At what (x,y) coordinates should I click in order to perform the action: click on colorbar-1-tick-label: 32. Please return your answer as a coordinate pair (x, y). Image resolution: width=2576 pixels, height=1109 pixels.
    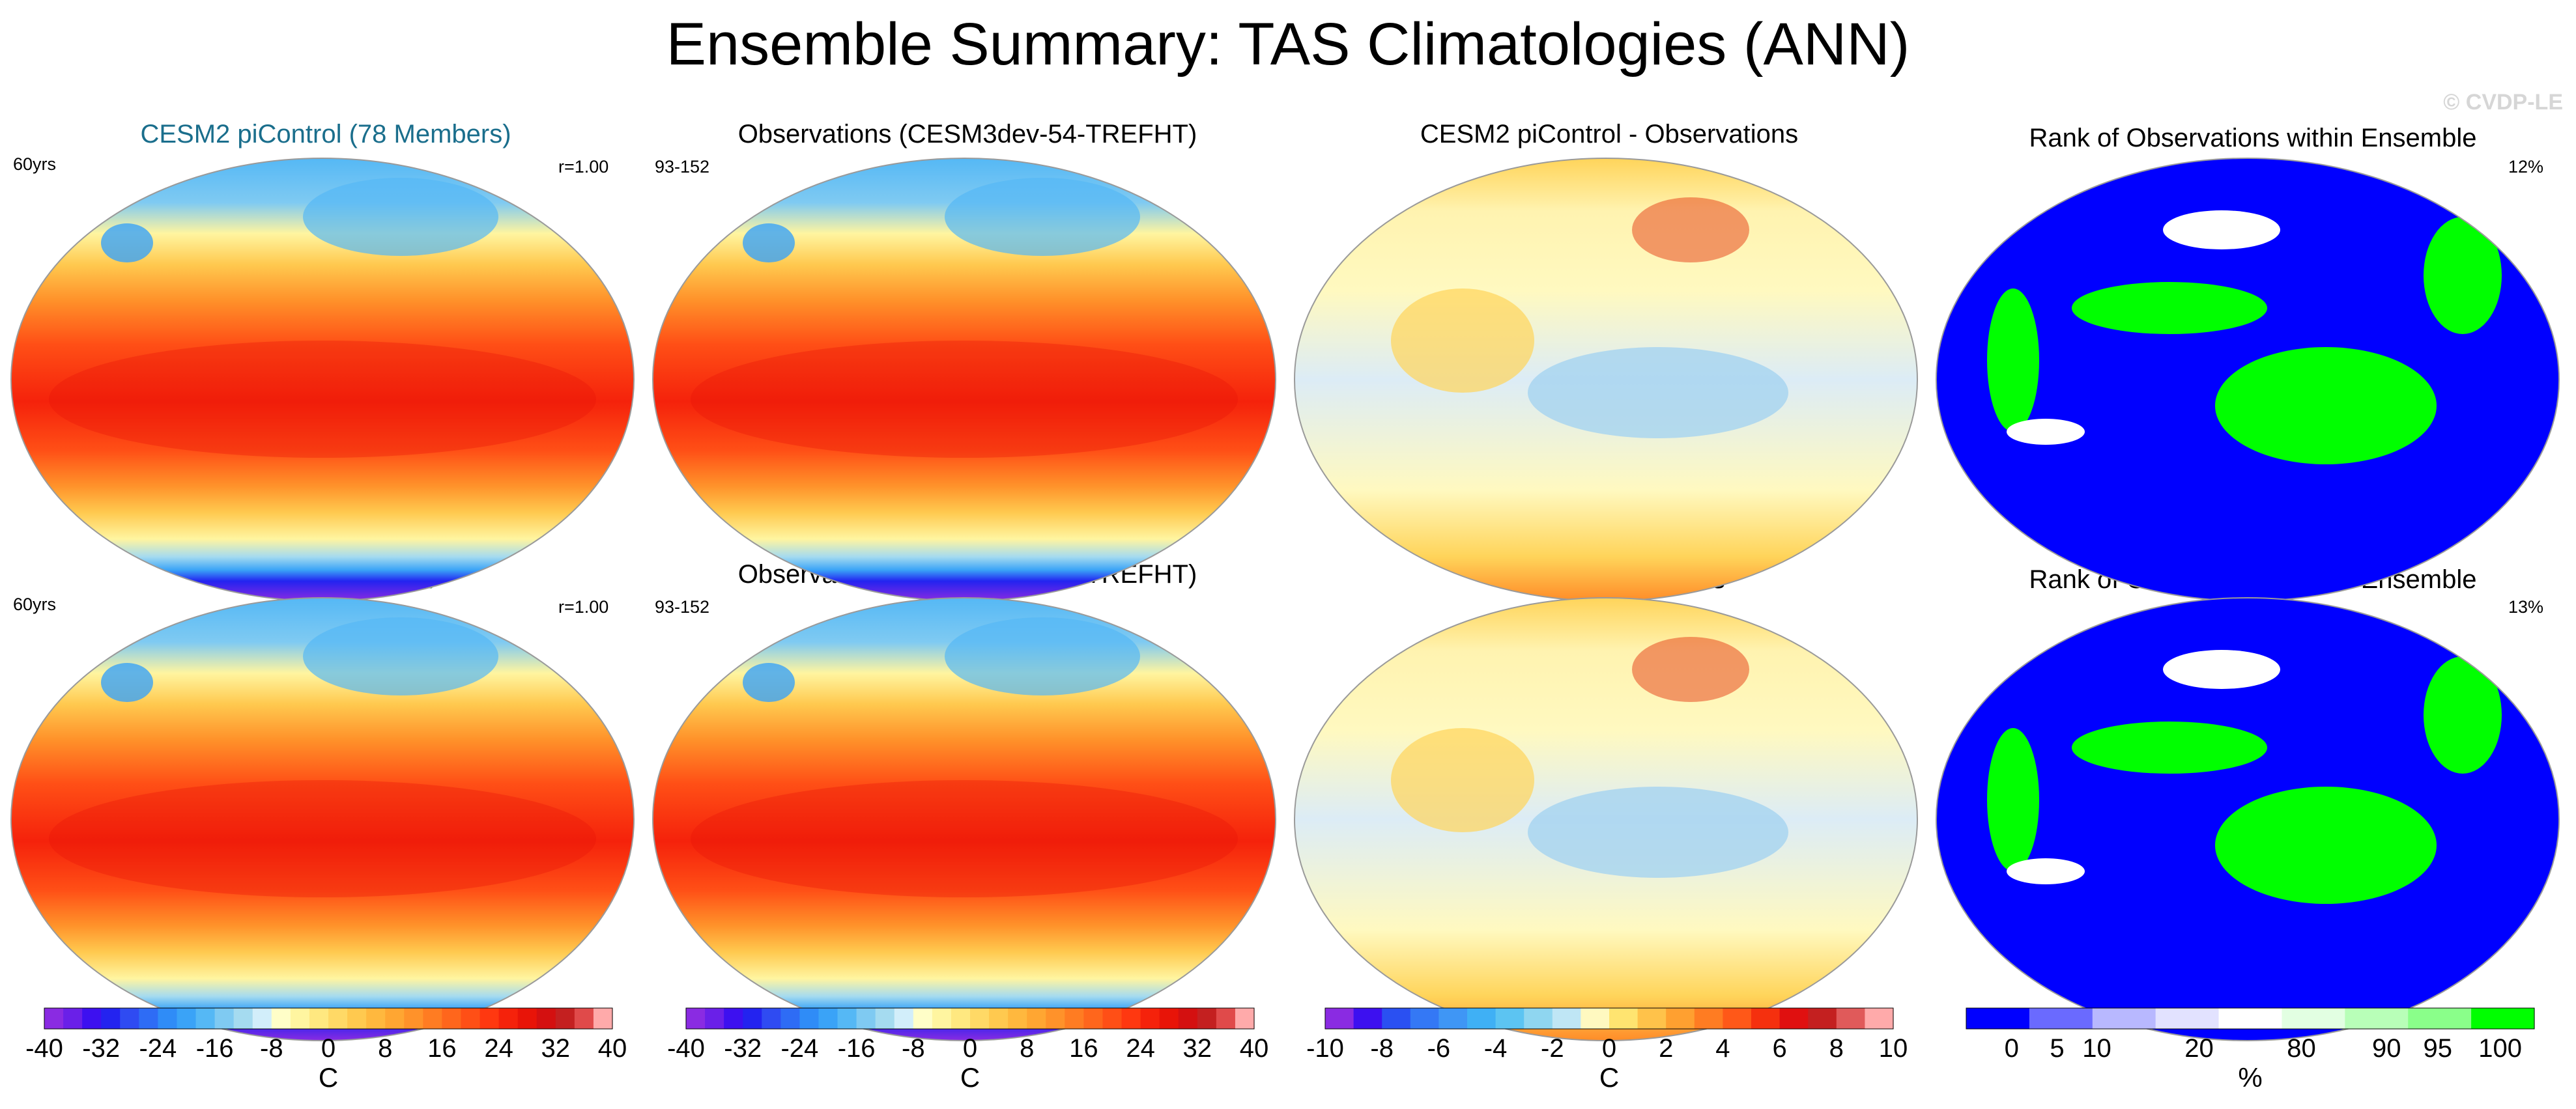
    Looking at the image, I should click on (556, 1049).